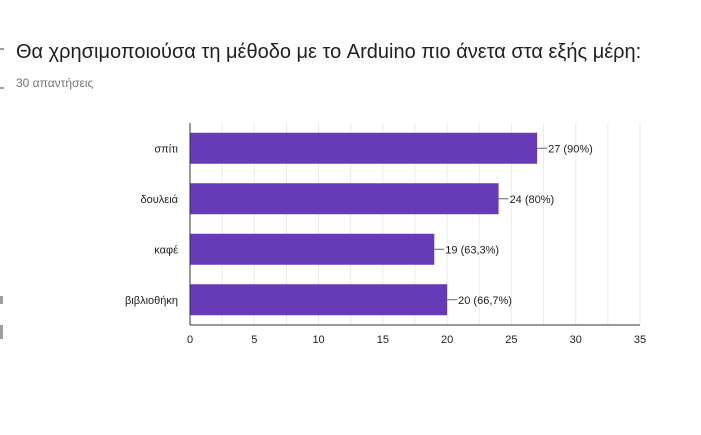  What do you see at coordinates (485, 301) in the screenshot?
I see `data-label: 20 (66,7%)` at bounding box center [485, 301].